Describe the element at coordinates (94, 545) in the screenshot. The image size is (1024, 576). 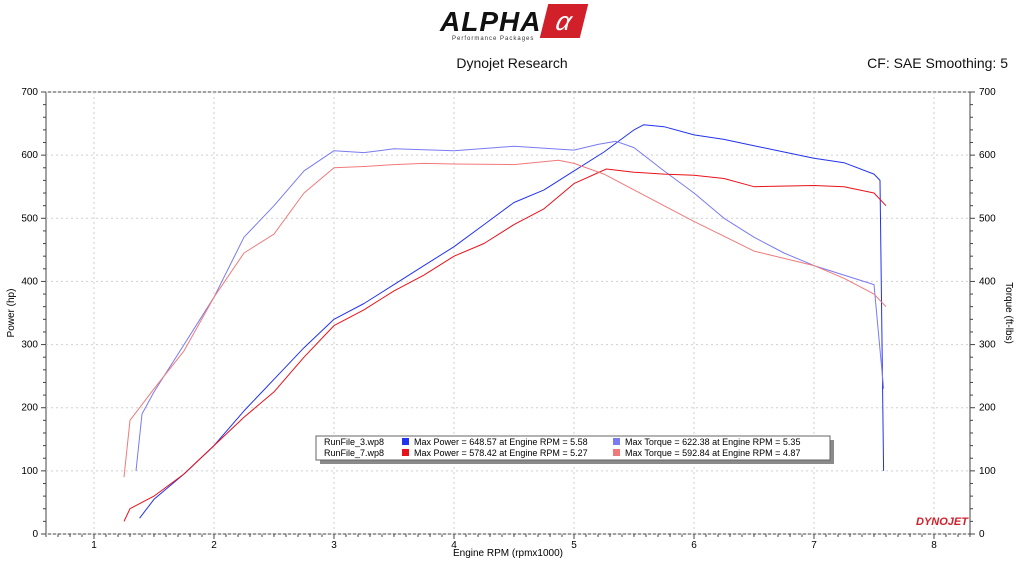
I see `x-tick-label: 1` at that location.